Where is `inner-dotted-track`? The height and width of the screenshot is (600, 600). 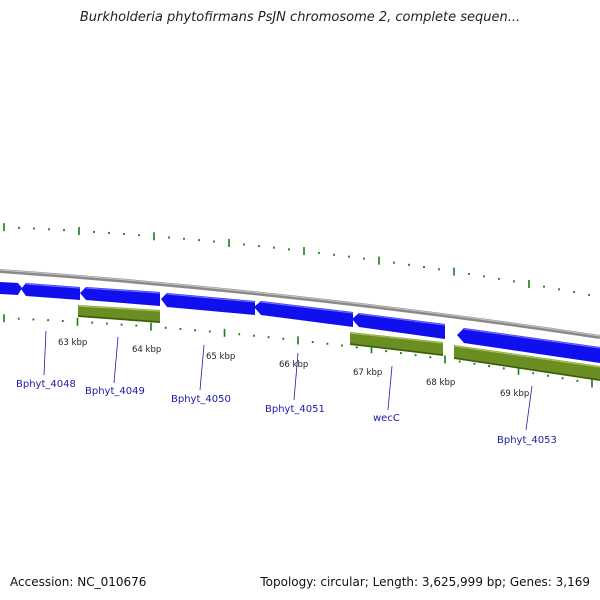 inner-dotted-track is located at coordinates (298, 351).